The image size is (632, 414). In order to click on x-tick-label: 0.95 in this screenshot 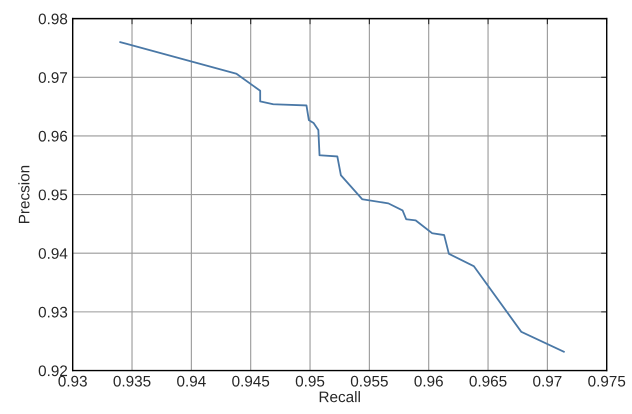, I will do `click(310, 381)`.